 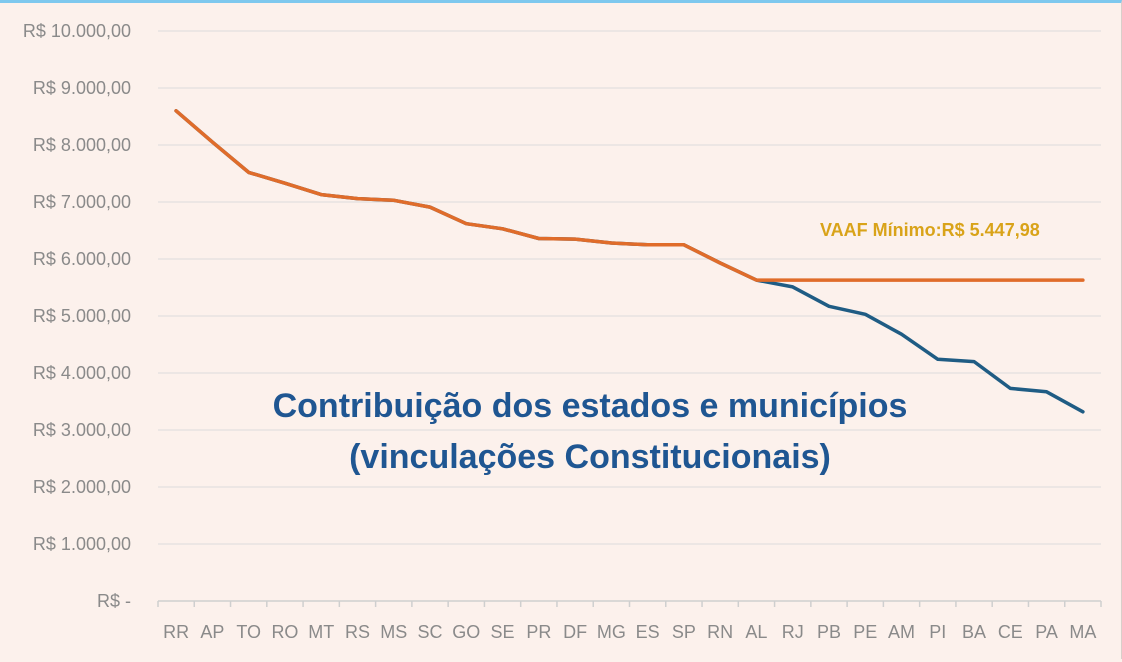 I want to click on x-tick-label-rs: RS, so click(x=357, y=632).